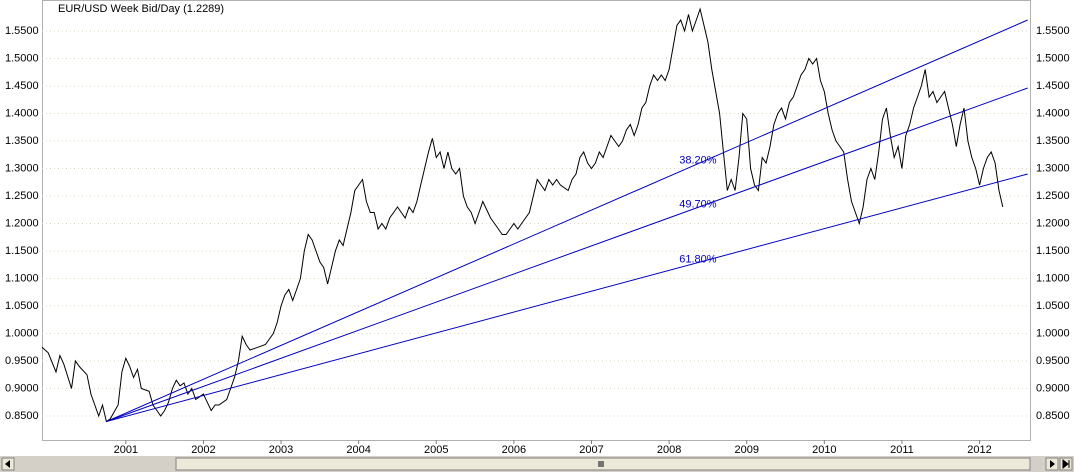 The height and width of the screenshot is (472, 1074). I want to click on chart-title: EUR/USD Week Bid/Day (1.2289), so click(141, 9).